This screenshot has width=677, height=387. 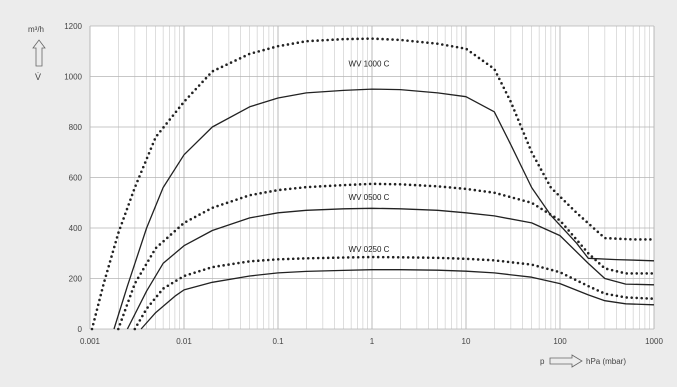 What do you see at coordinates (278, 341) in the screenshot?
I see `x-tick-label: 0.1` at bounding box center [278, 341].